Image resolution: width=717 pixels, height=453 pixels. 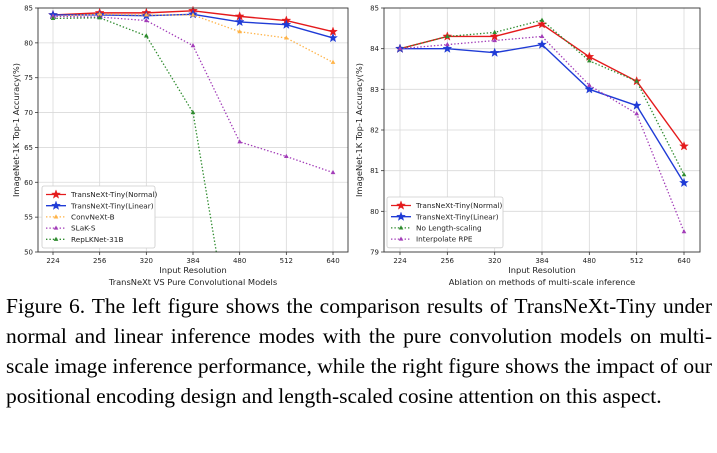 I want to click on y-tick-label: 81, so click(x=374, y=171).